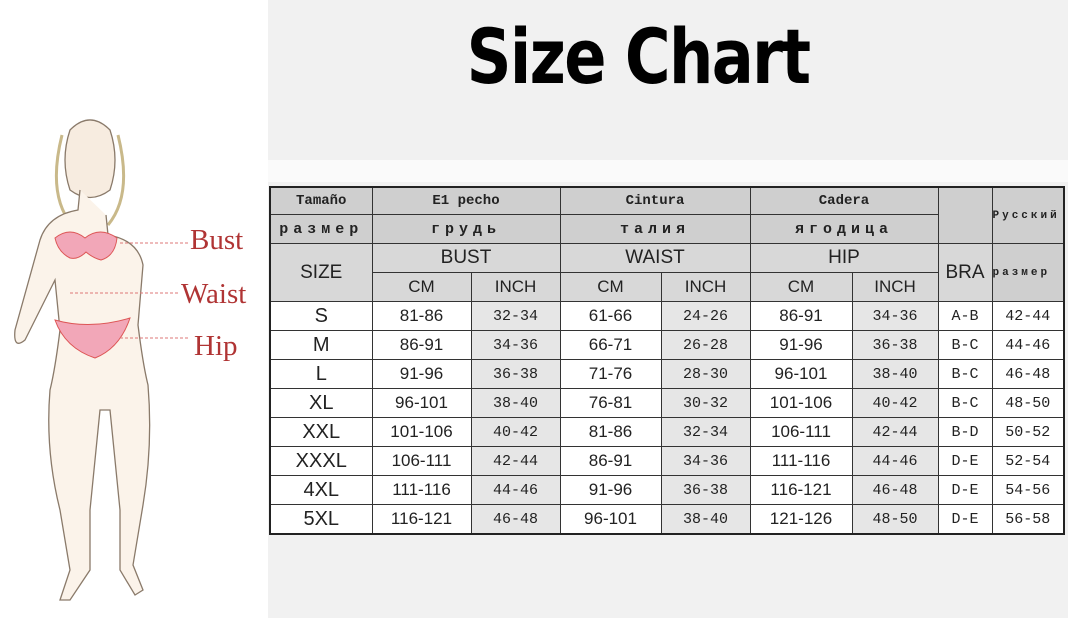  I want to click on table-row: M 86-91 34-36 66-71 26-28 91-96 36-38 B-C 44-46, so click(667, 345).